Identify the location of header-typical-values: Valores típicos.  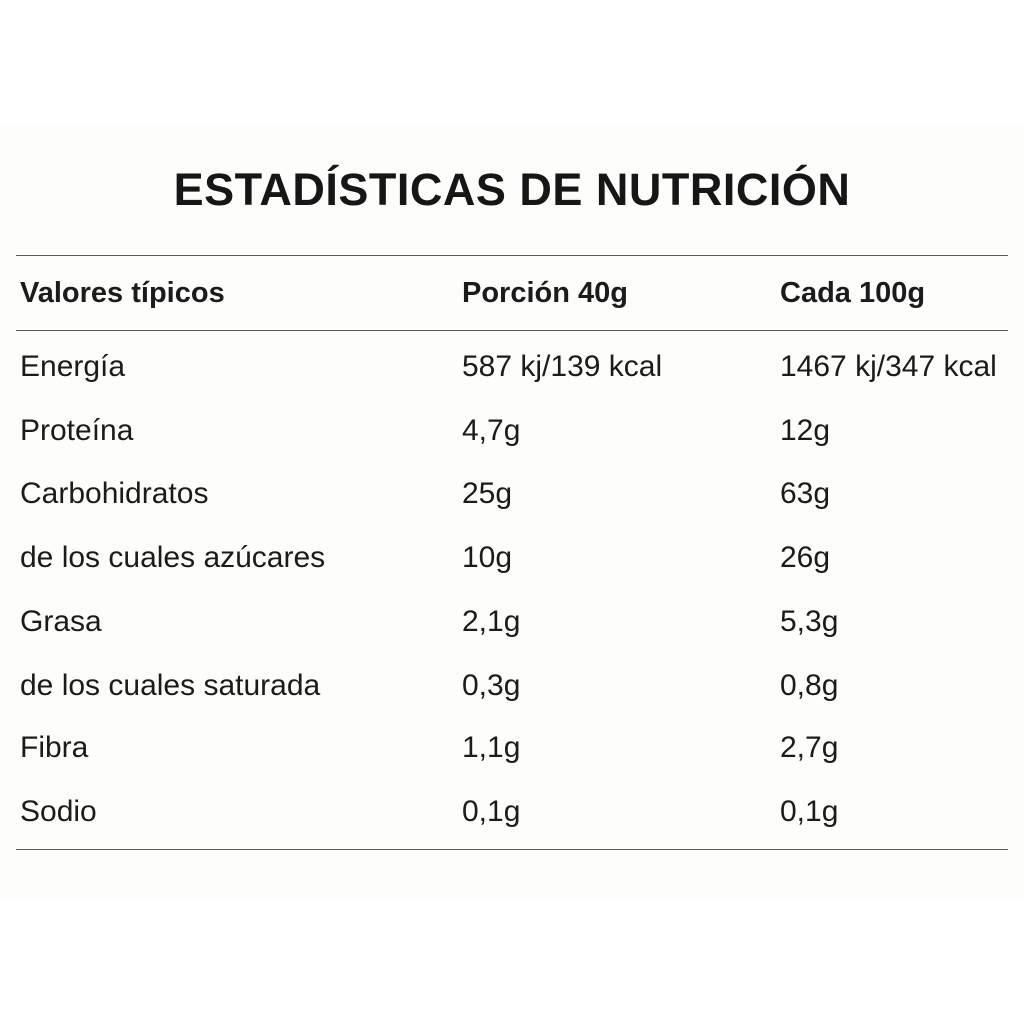
(122, 293).